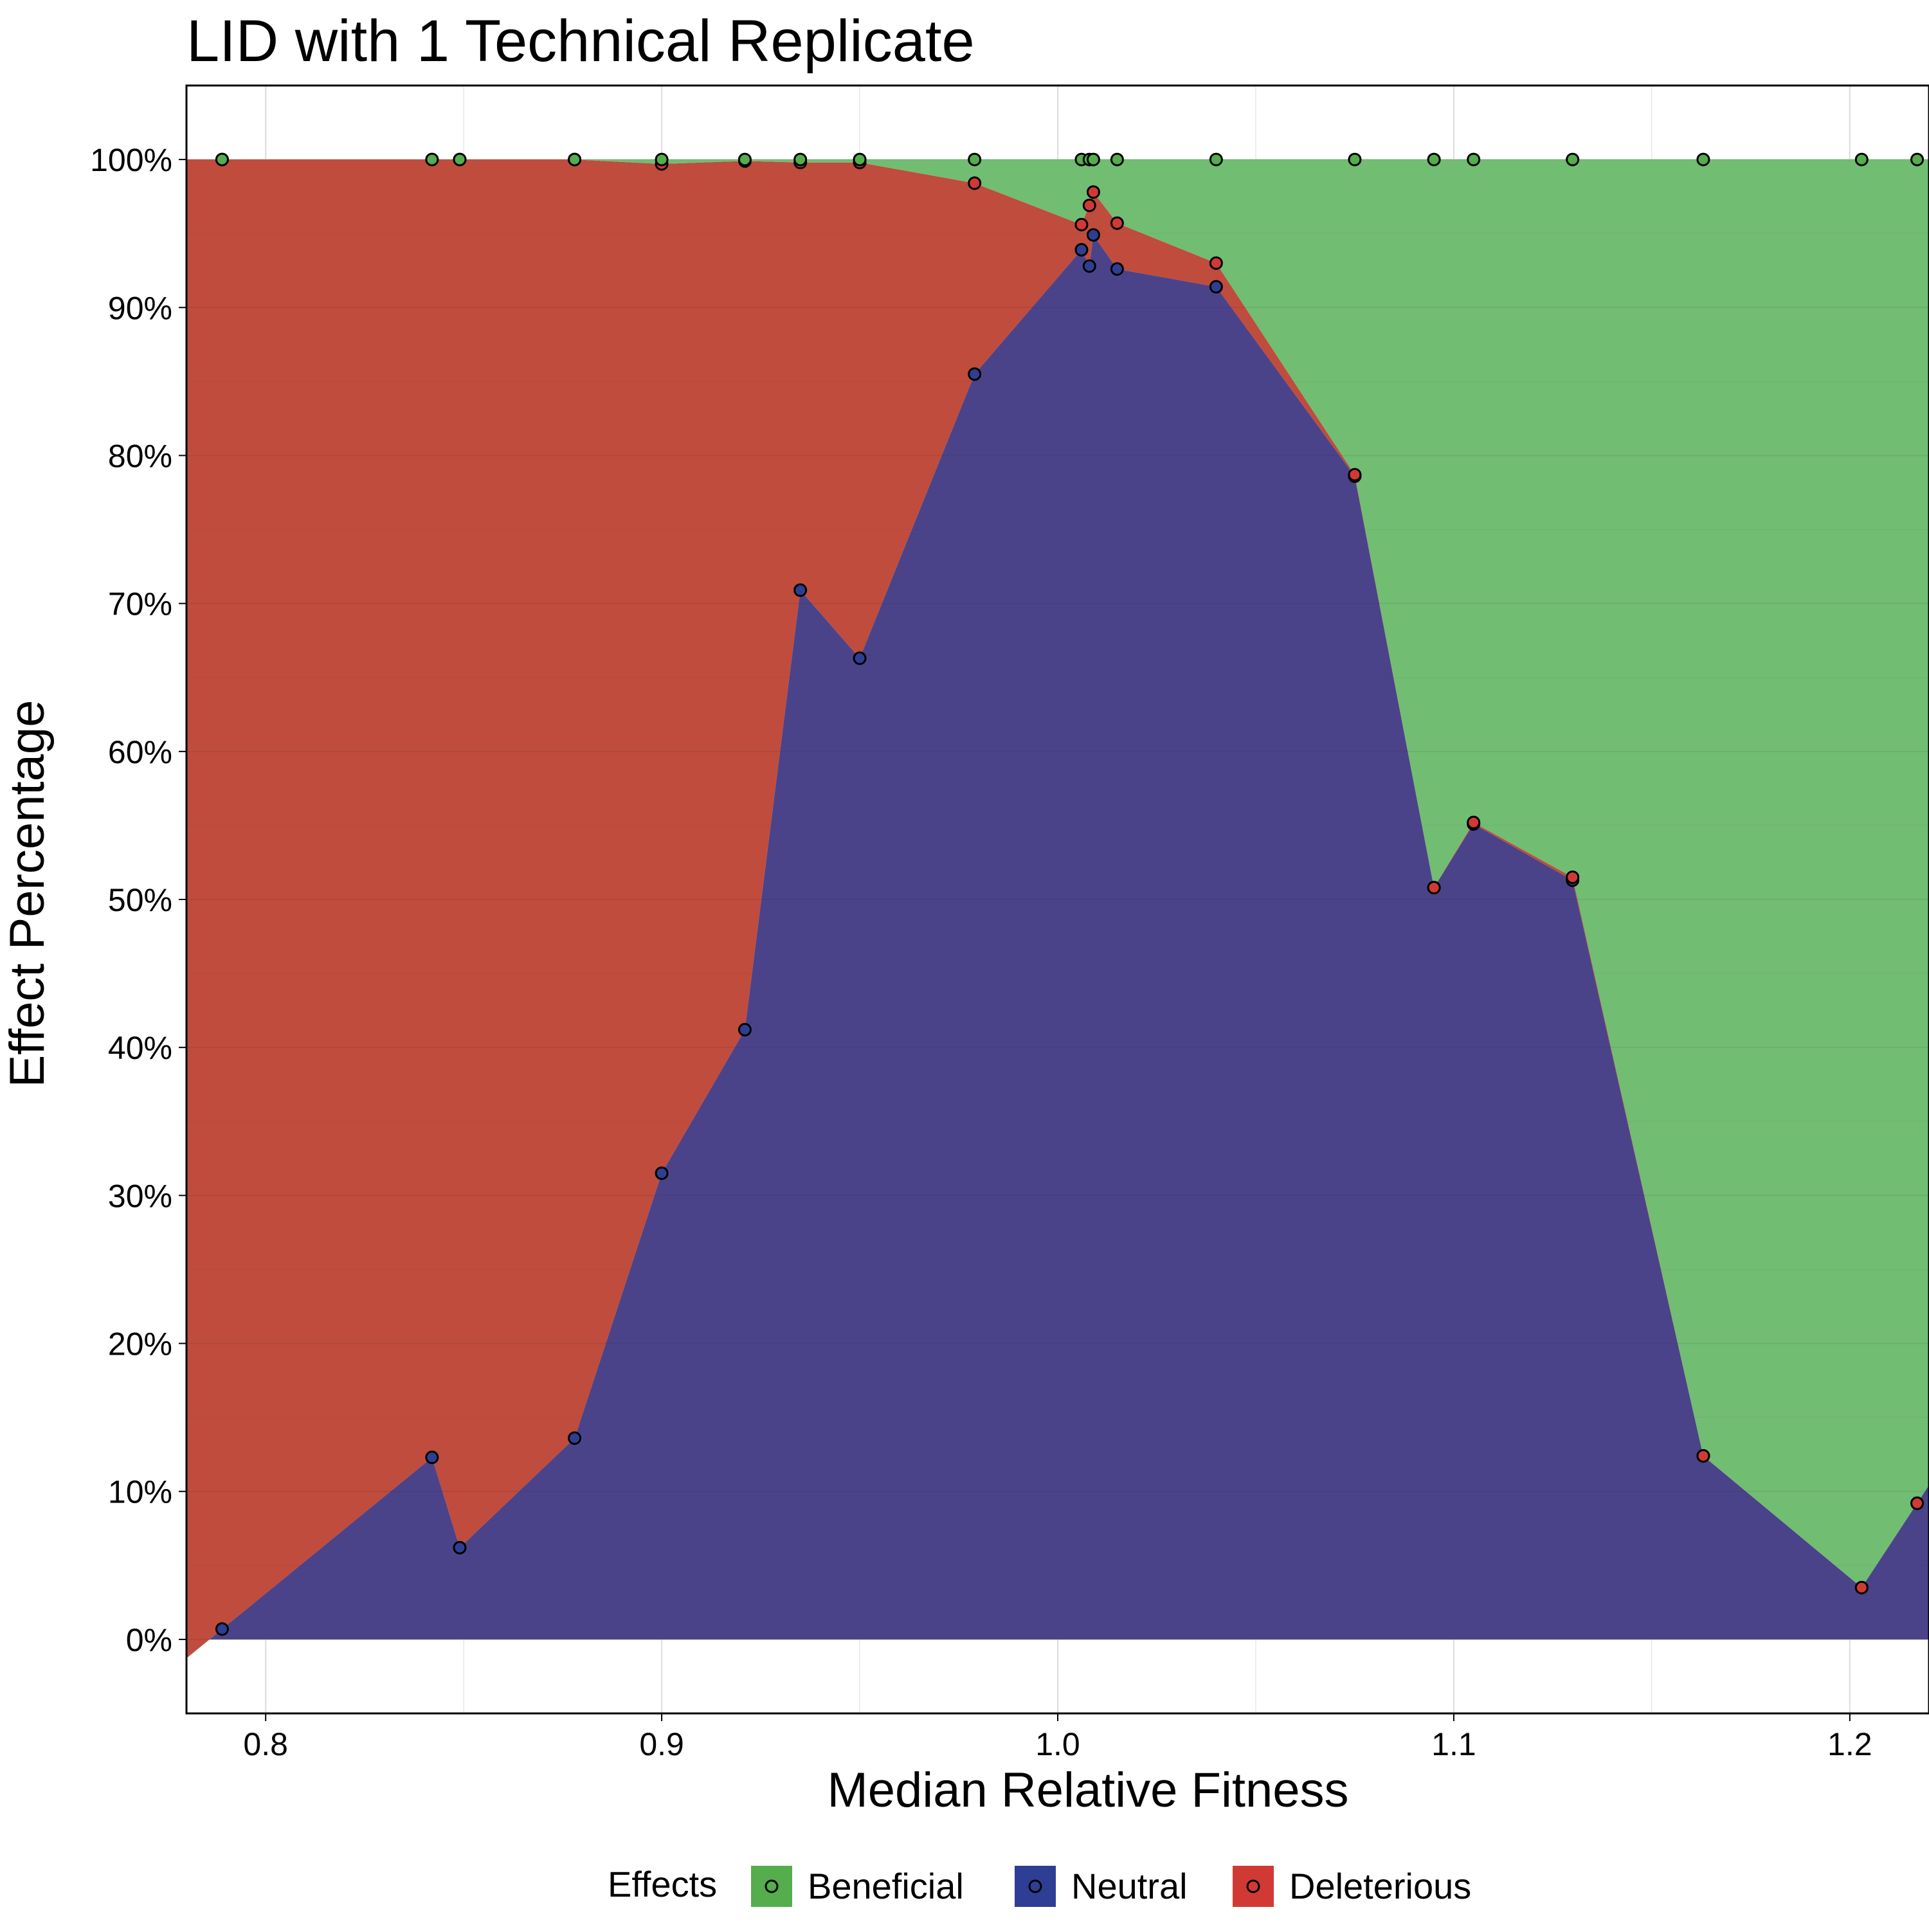  Describe the element at coordinates (140, 1492) in the screenshot. I see `y-tick-label: 10%` at that location.